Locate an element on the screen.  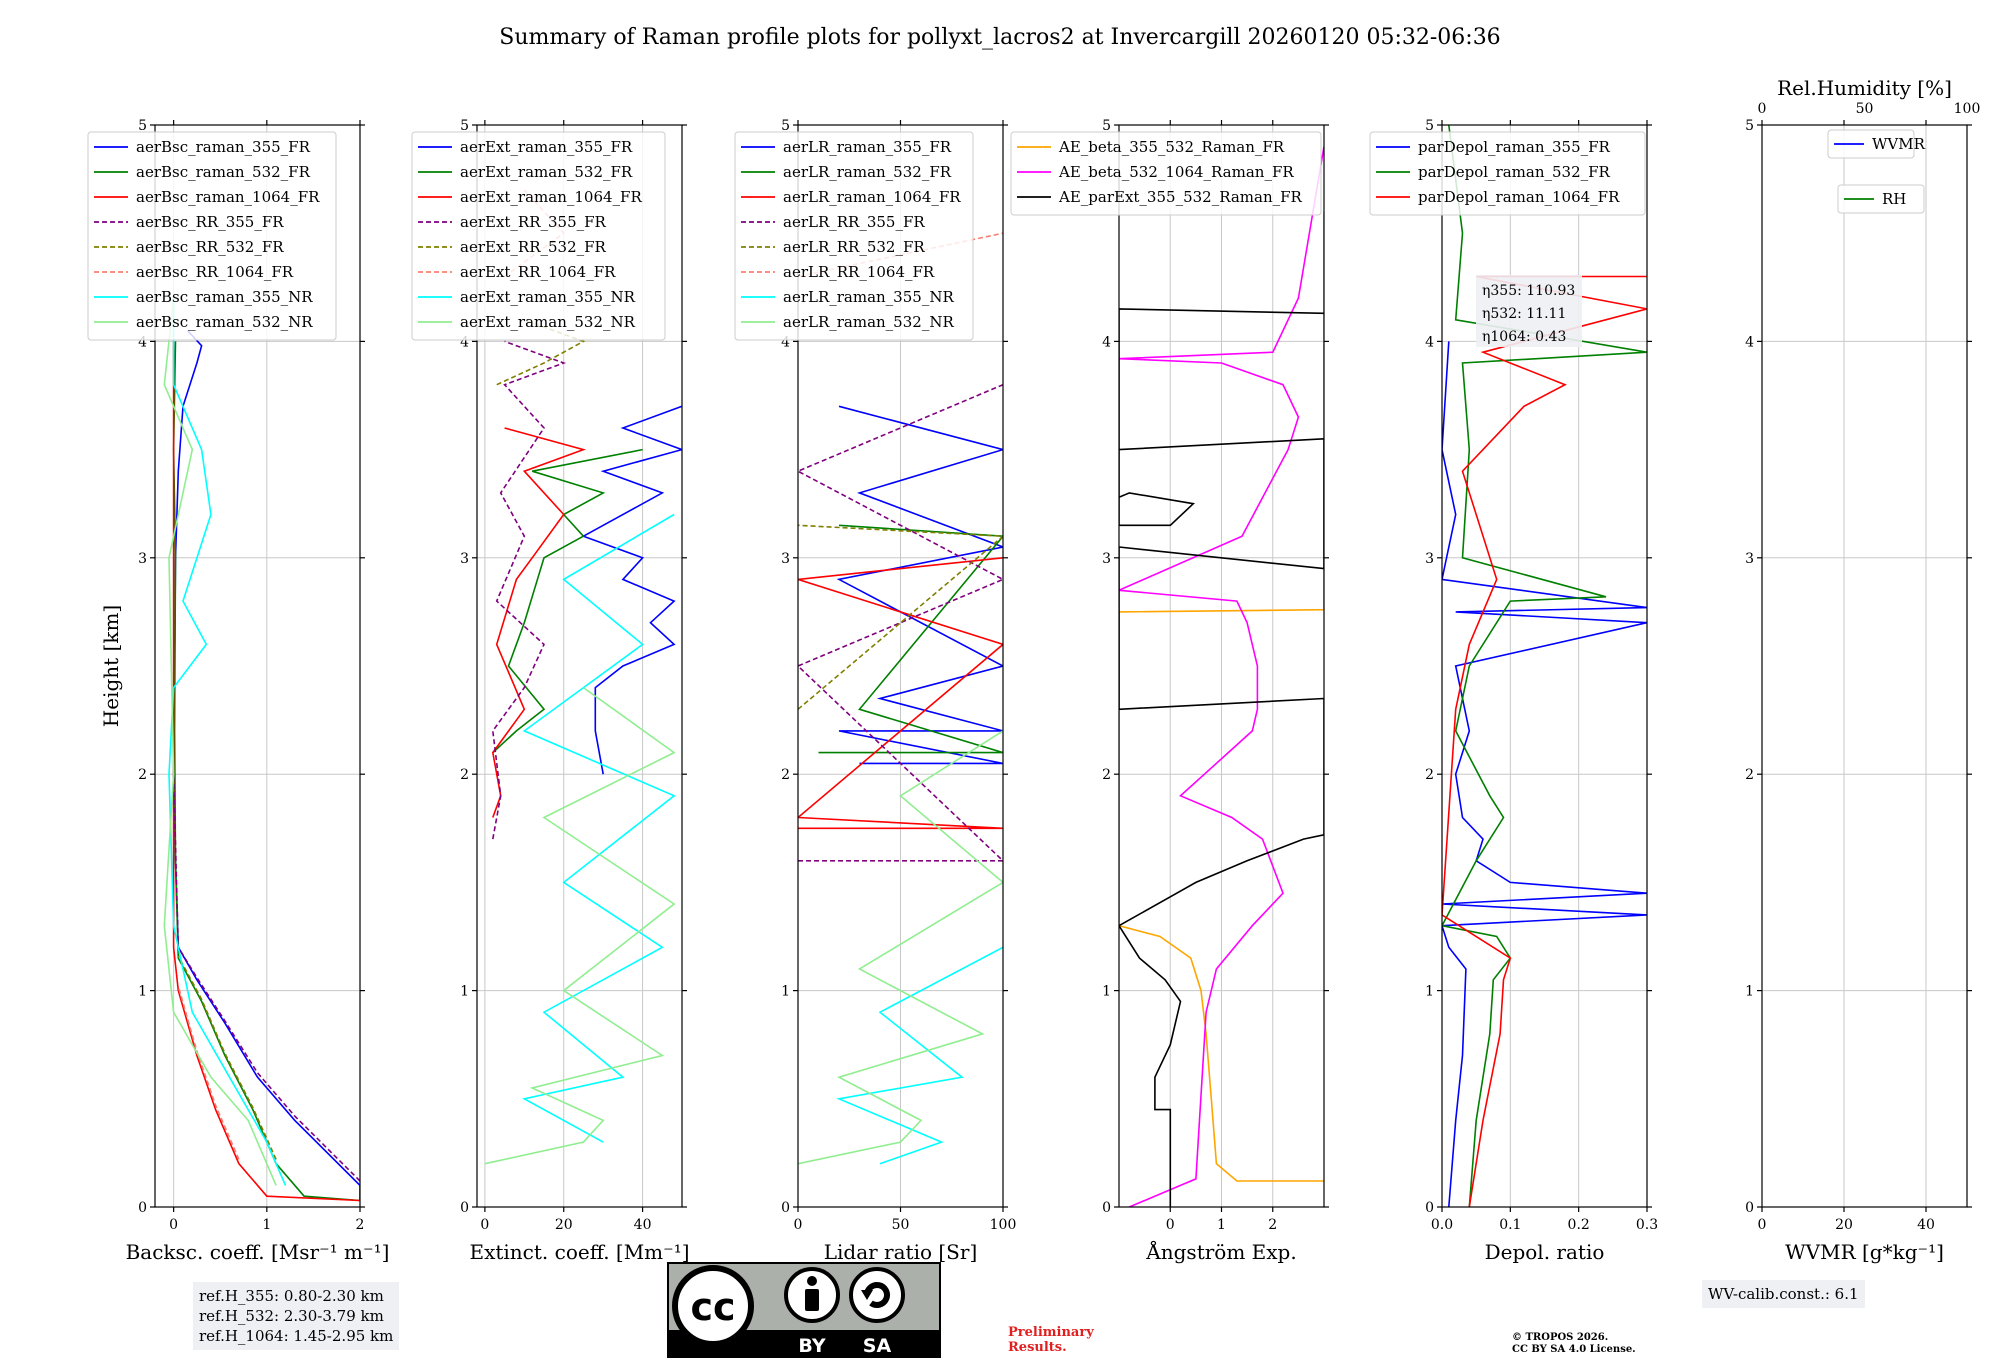
xtick-label: 40 is located at coordinates (1926, 1225).